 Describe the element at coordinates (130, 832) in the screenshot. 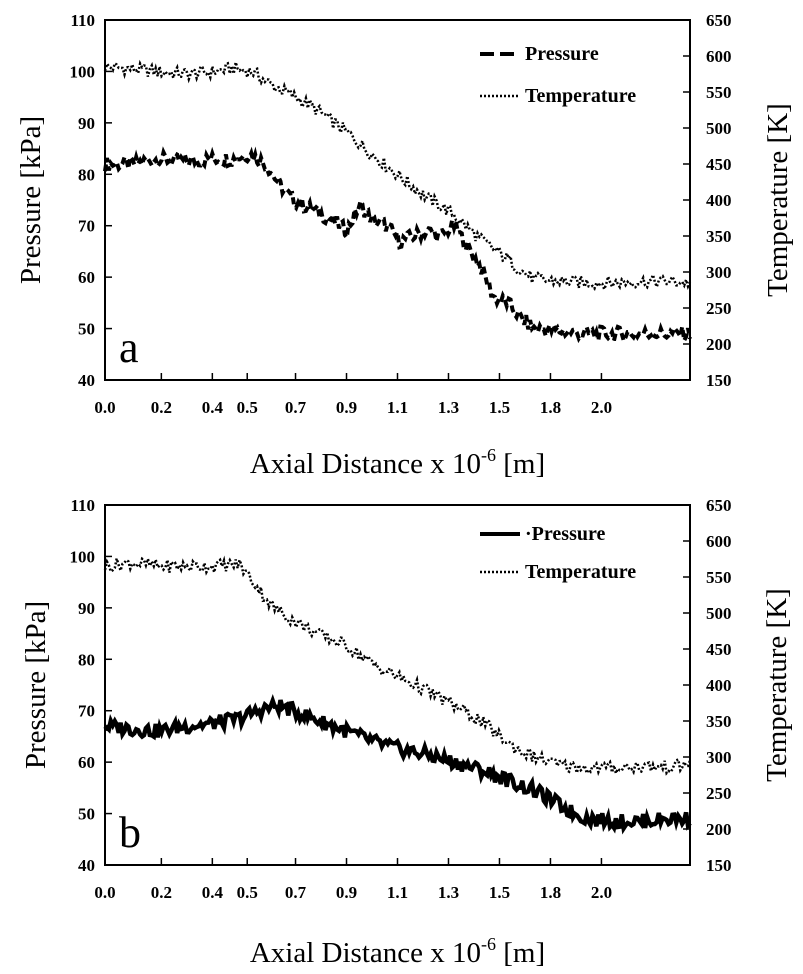

I see `panel-letter: b` at that location.